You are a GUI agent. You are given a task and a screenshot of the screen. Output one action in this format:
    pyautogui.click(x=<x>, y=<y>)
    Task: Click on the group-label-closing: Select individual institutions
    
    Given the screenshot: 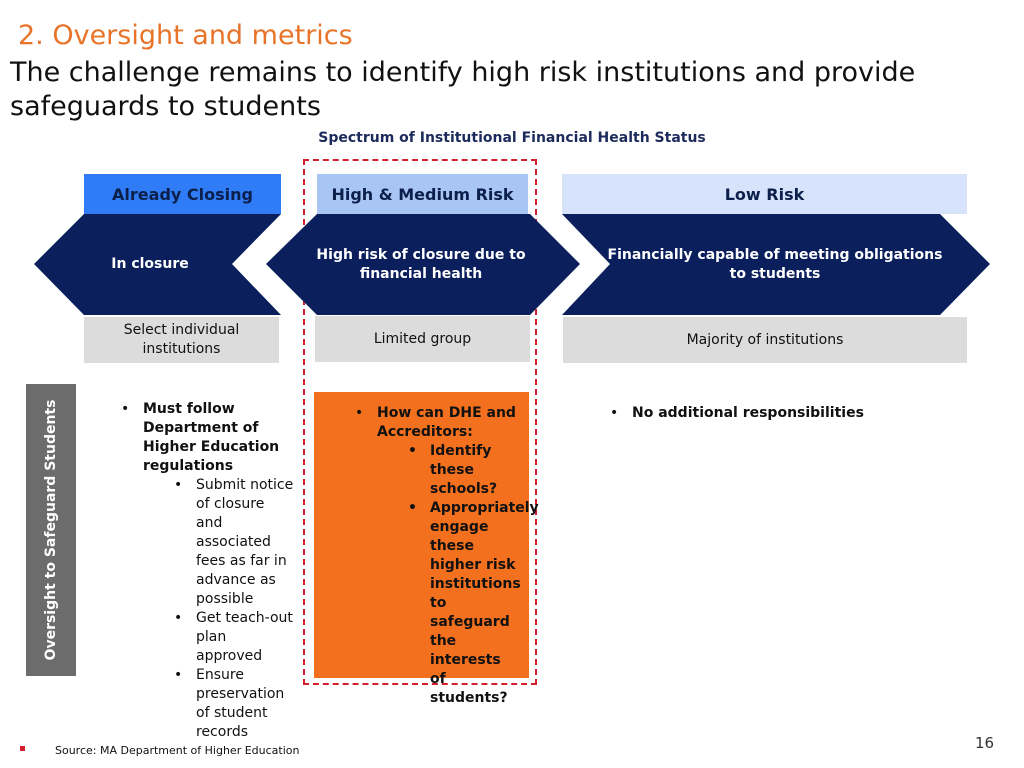 What is the action you would take?
    pyautogui.click(x=181, y=339)
    